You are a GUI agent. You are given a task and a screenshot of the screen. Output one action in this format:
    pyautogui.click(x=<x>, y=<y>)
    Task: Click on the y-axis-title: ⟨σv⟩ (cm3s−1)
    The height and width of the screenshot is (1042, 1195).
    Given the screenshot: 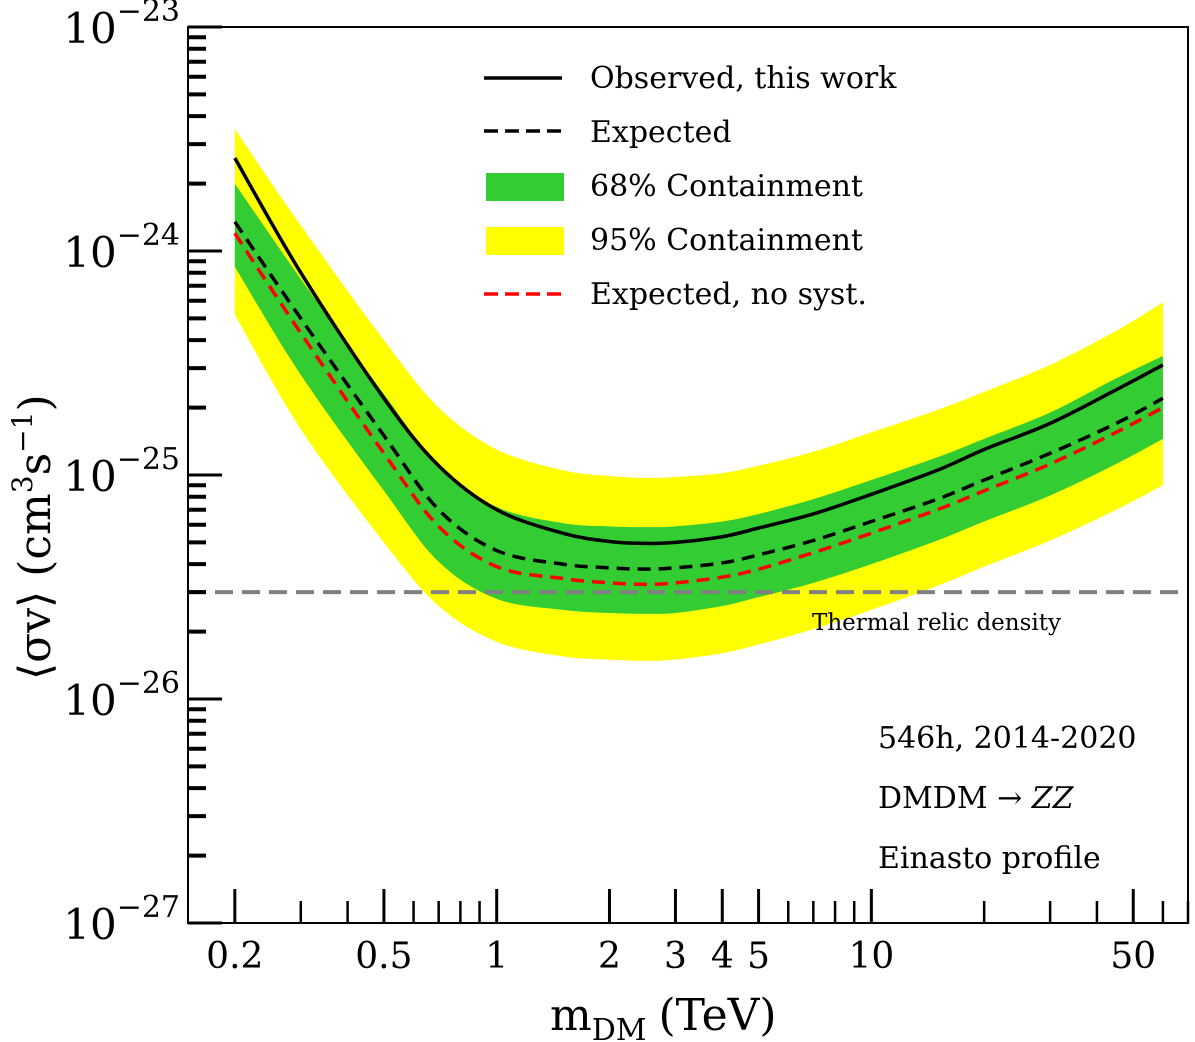 What is the action you would take?
    pyautogui.click(x=33, y=537)
    